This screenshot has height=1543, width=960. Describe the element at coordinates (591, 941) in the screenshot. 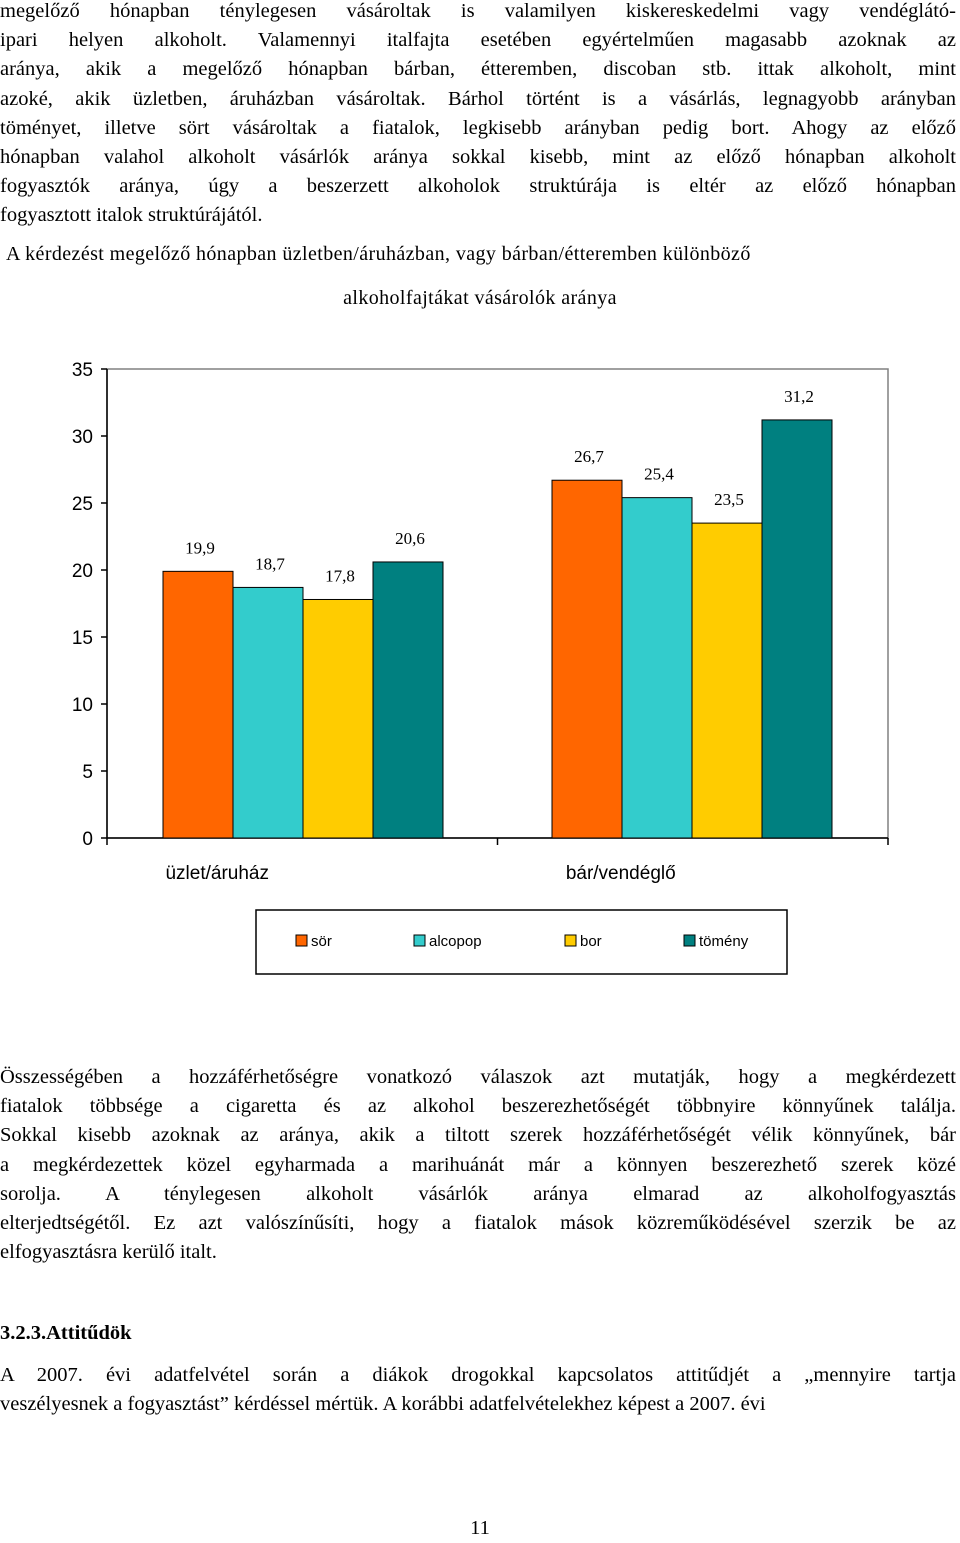

I see `legend-label: bor` at that location.